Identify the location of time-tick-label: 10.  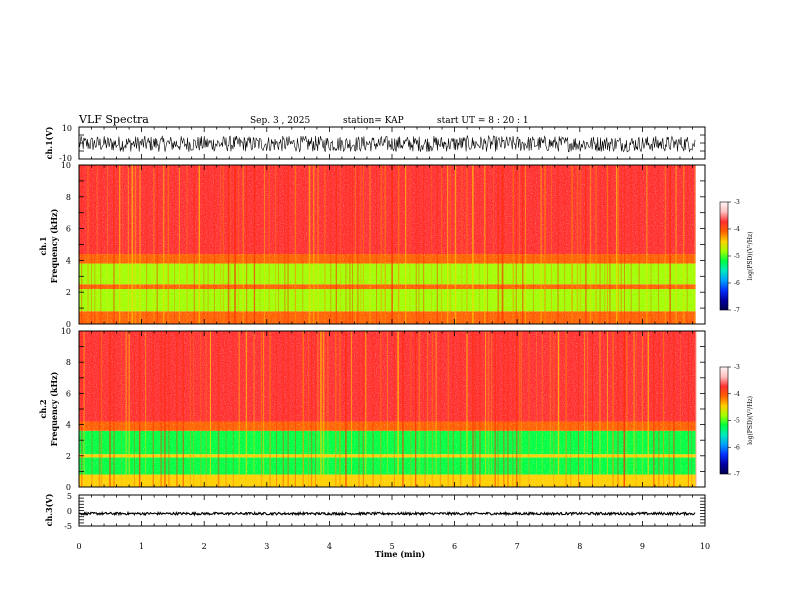
(705, 546).